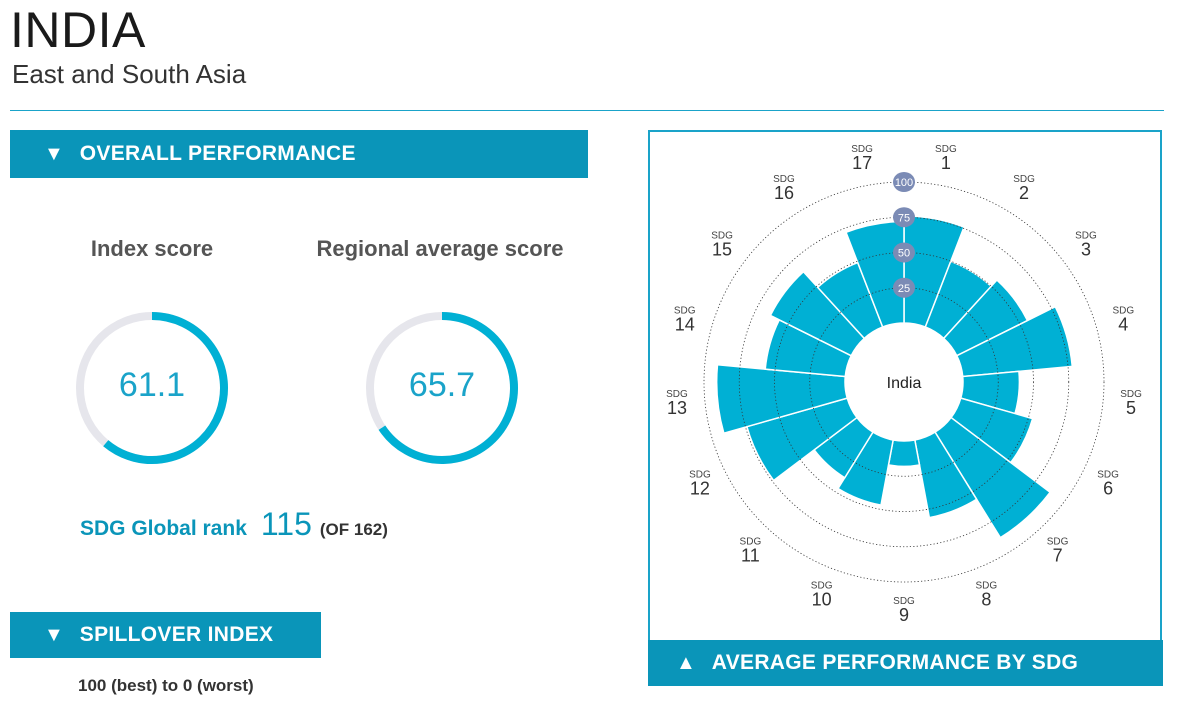  Describe the element at coordinates (722, 250) in the screenshot. I see `sdg-number-label-15: 15` at that location.